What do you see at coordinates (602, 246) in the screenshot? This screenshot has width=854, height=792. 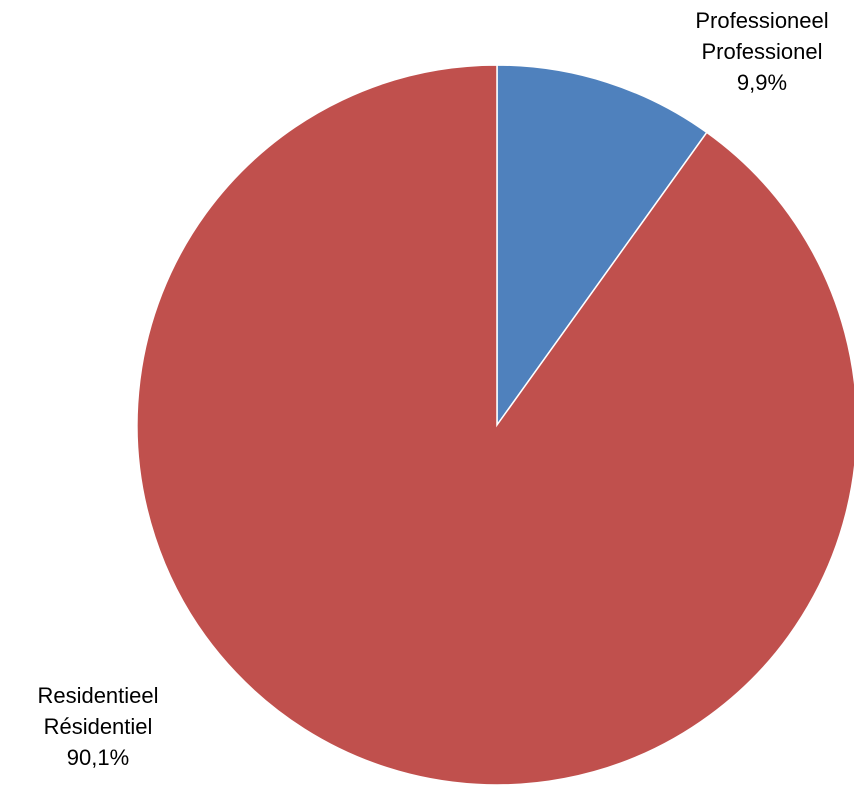 I see `pie-slice-professional` at bounding box center [602, 246].